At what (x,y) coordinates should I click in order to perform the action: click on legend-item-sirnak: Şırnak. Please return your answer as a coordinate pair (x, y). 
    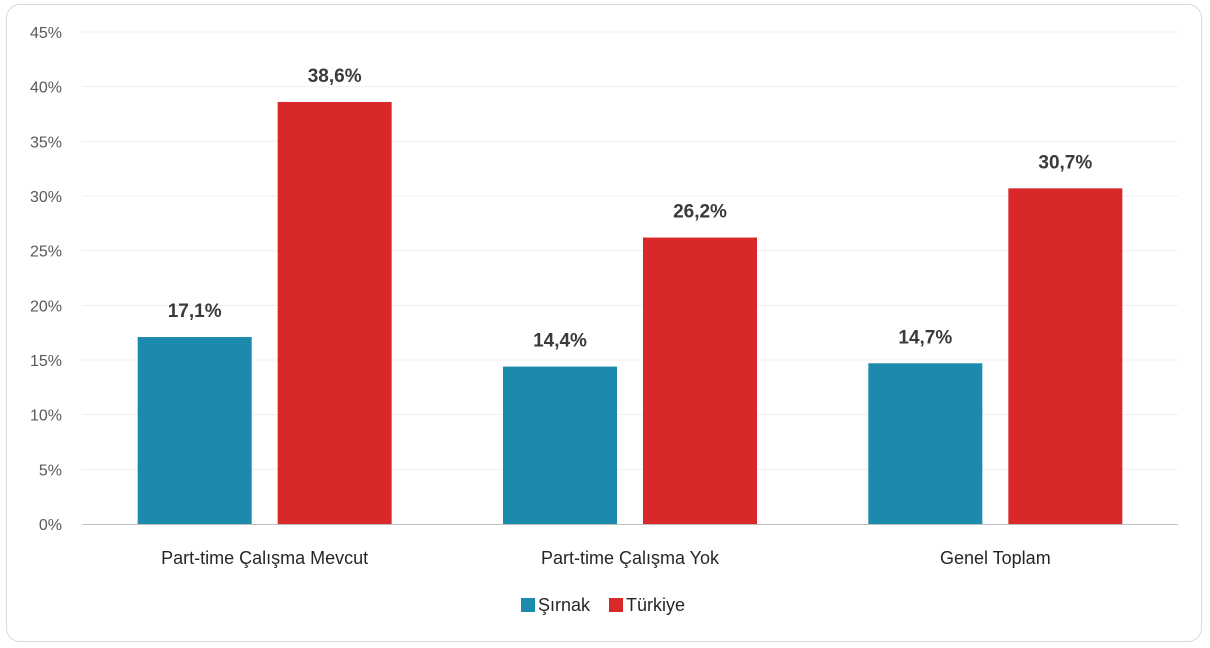
    Looking at the image, I should click on (556, 605).